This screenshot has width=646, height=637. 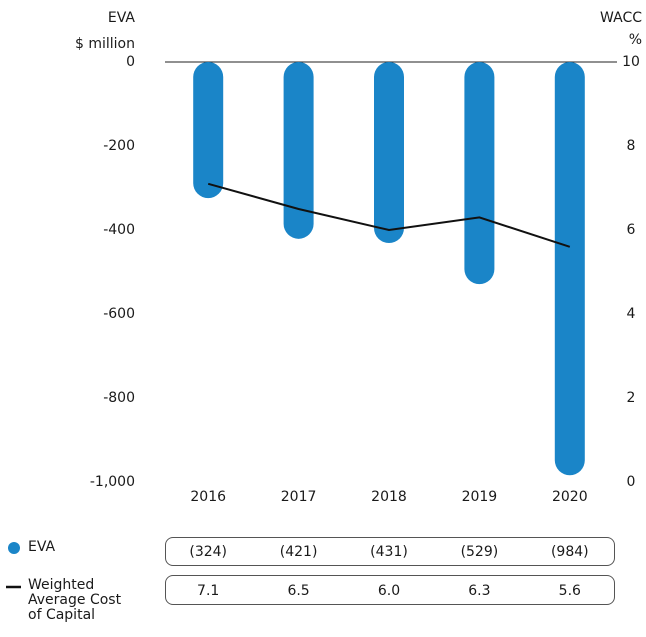 I want to click on y-tick-label: -1,000, so click(x=112, y=482).